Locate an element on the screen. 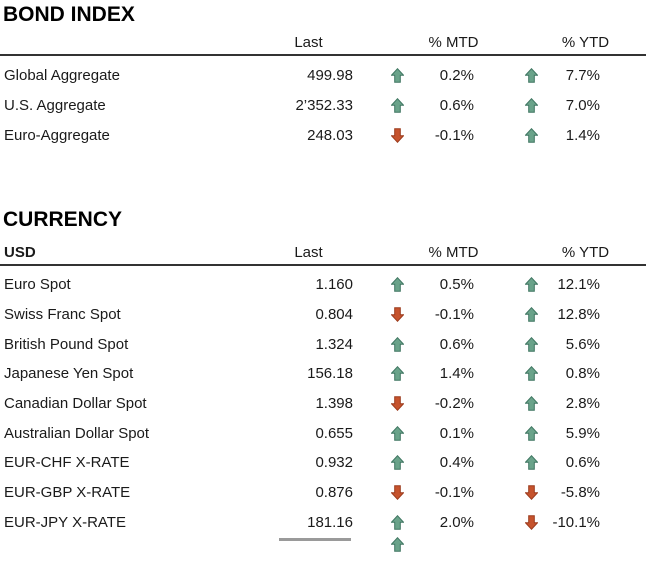 The height and width of the screenshot is (567, 650). currency-table-header: USD Last % MTD % YTD is located at coordinates (323, 248).